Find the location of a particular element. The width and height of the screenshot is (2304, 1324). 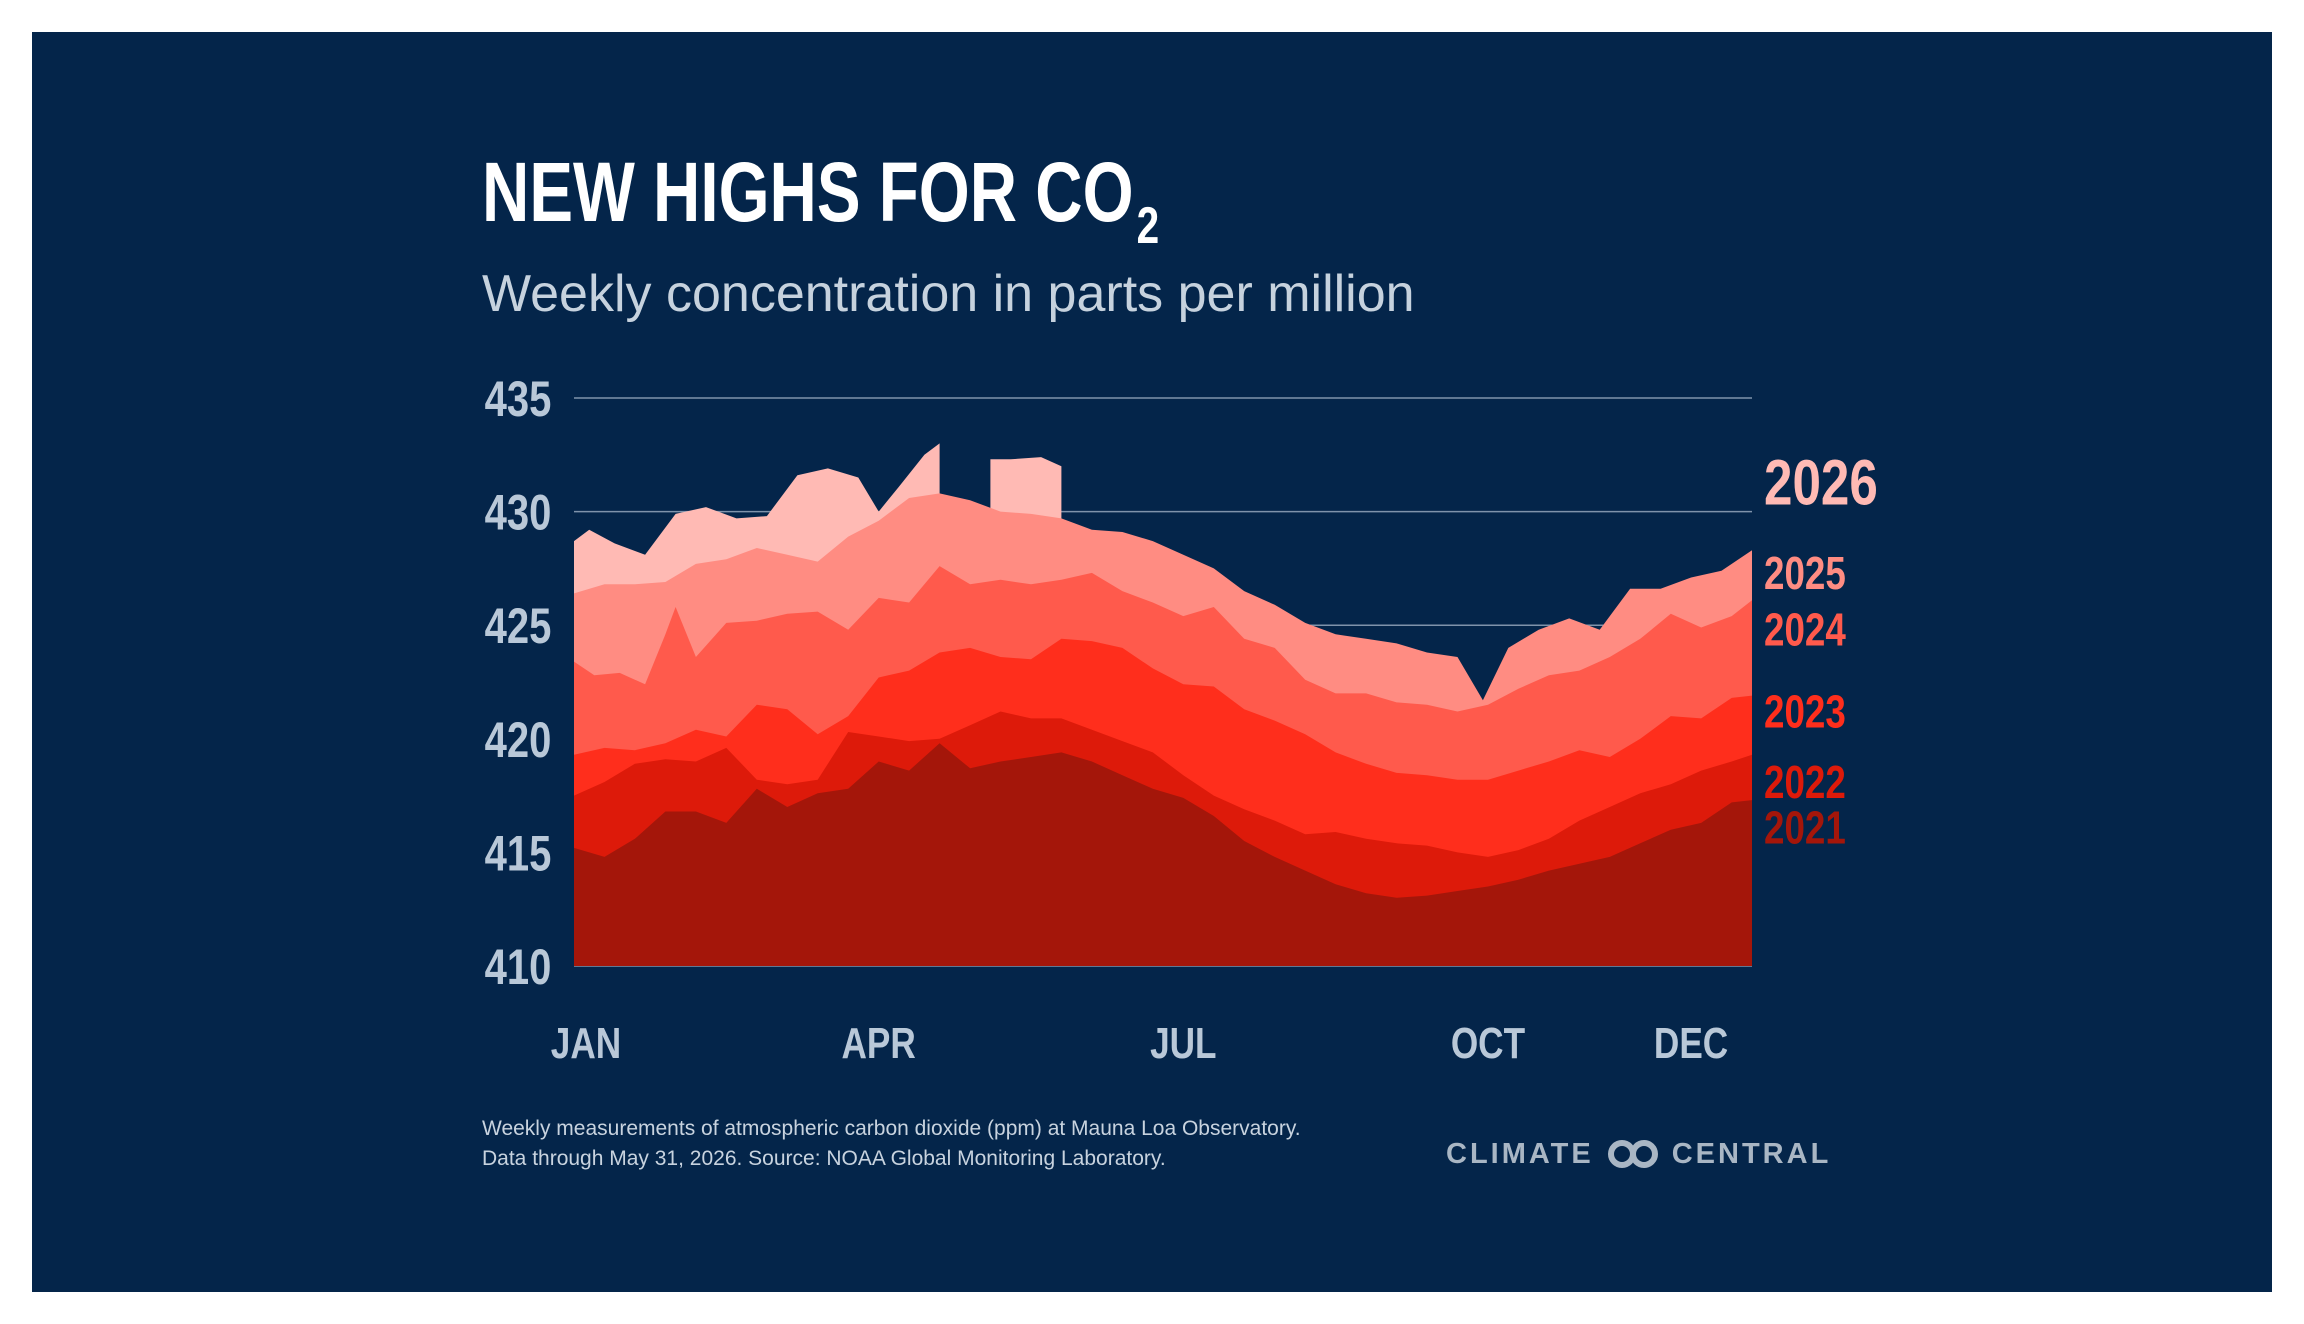

chart-title: NEW HIGHS FOR CO2 is located at coordinates (821, 200).